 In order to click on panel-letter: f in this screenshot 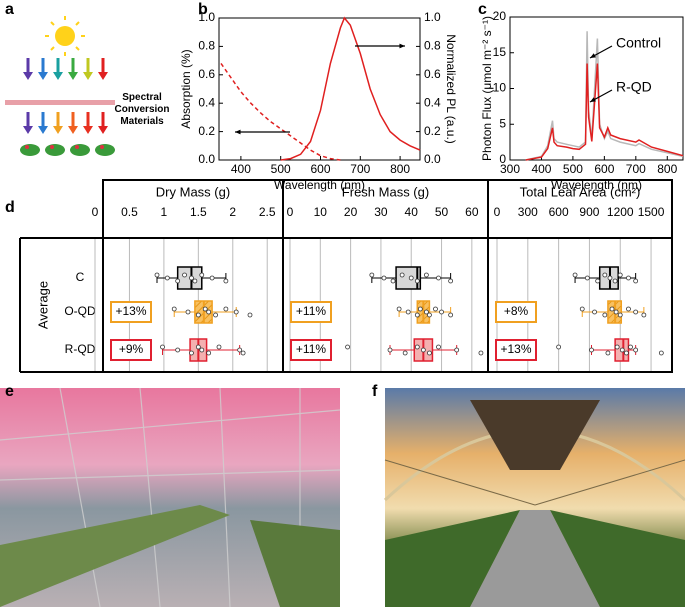, I will do `click(375, 391)`.